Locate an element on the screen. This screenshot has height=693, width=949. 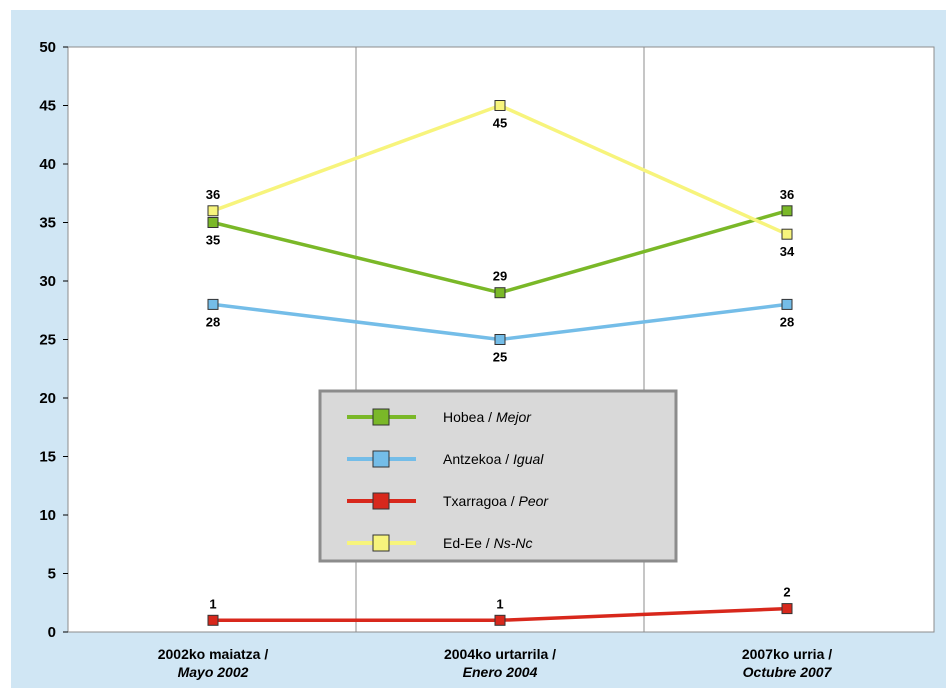
y-tick-label: 40 is located at coordinates (47, 164).